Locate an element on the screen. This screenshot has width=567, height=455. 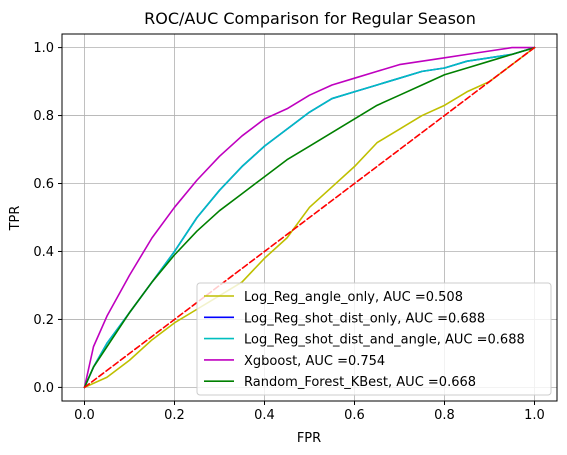
y-tick-label: 0.4 is located at coordinates (43, 252).